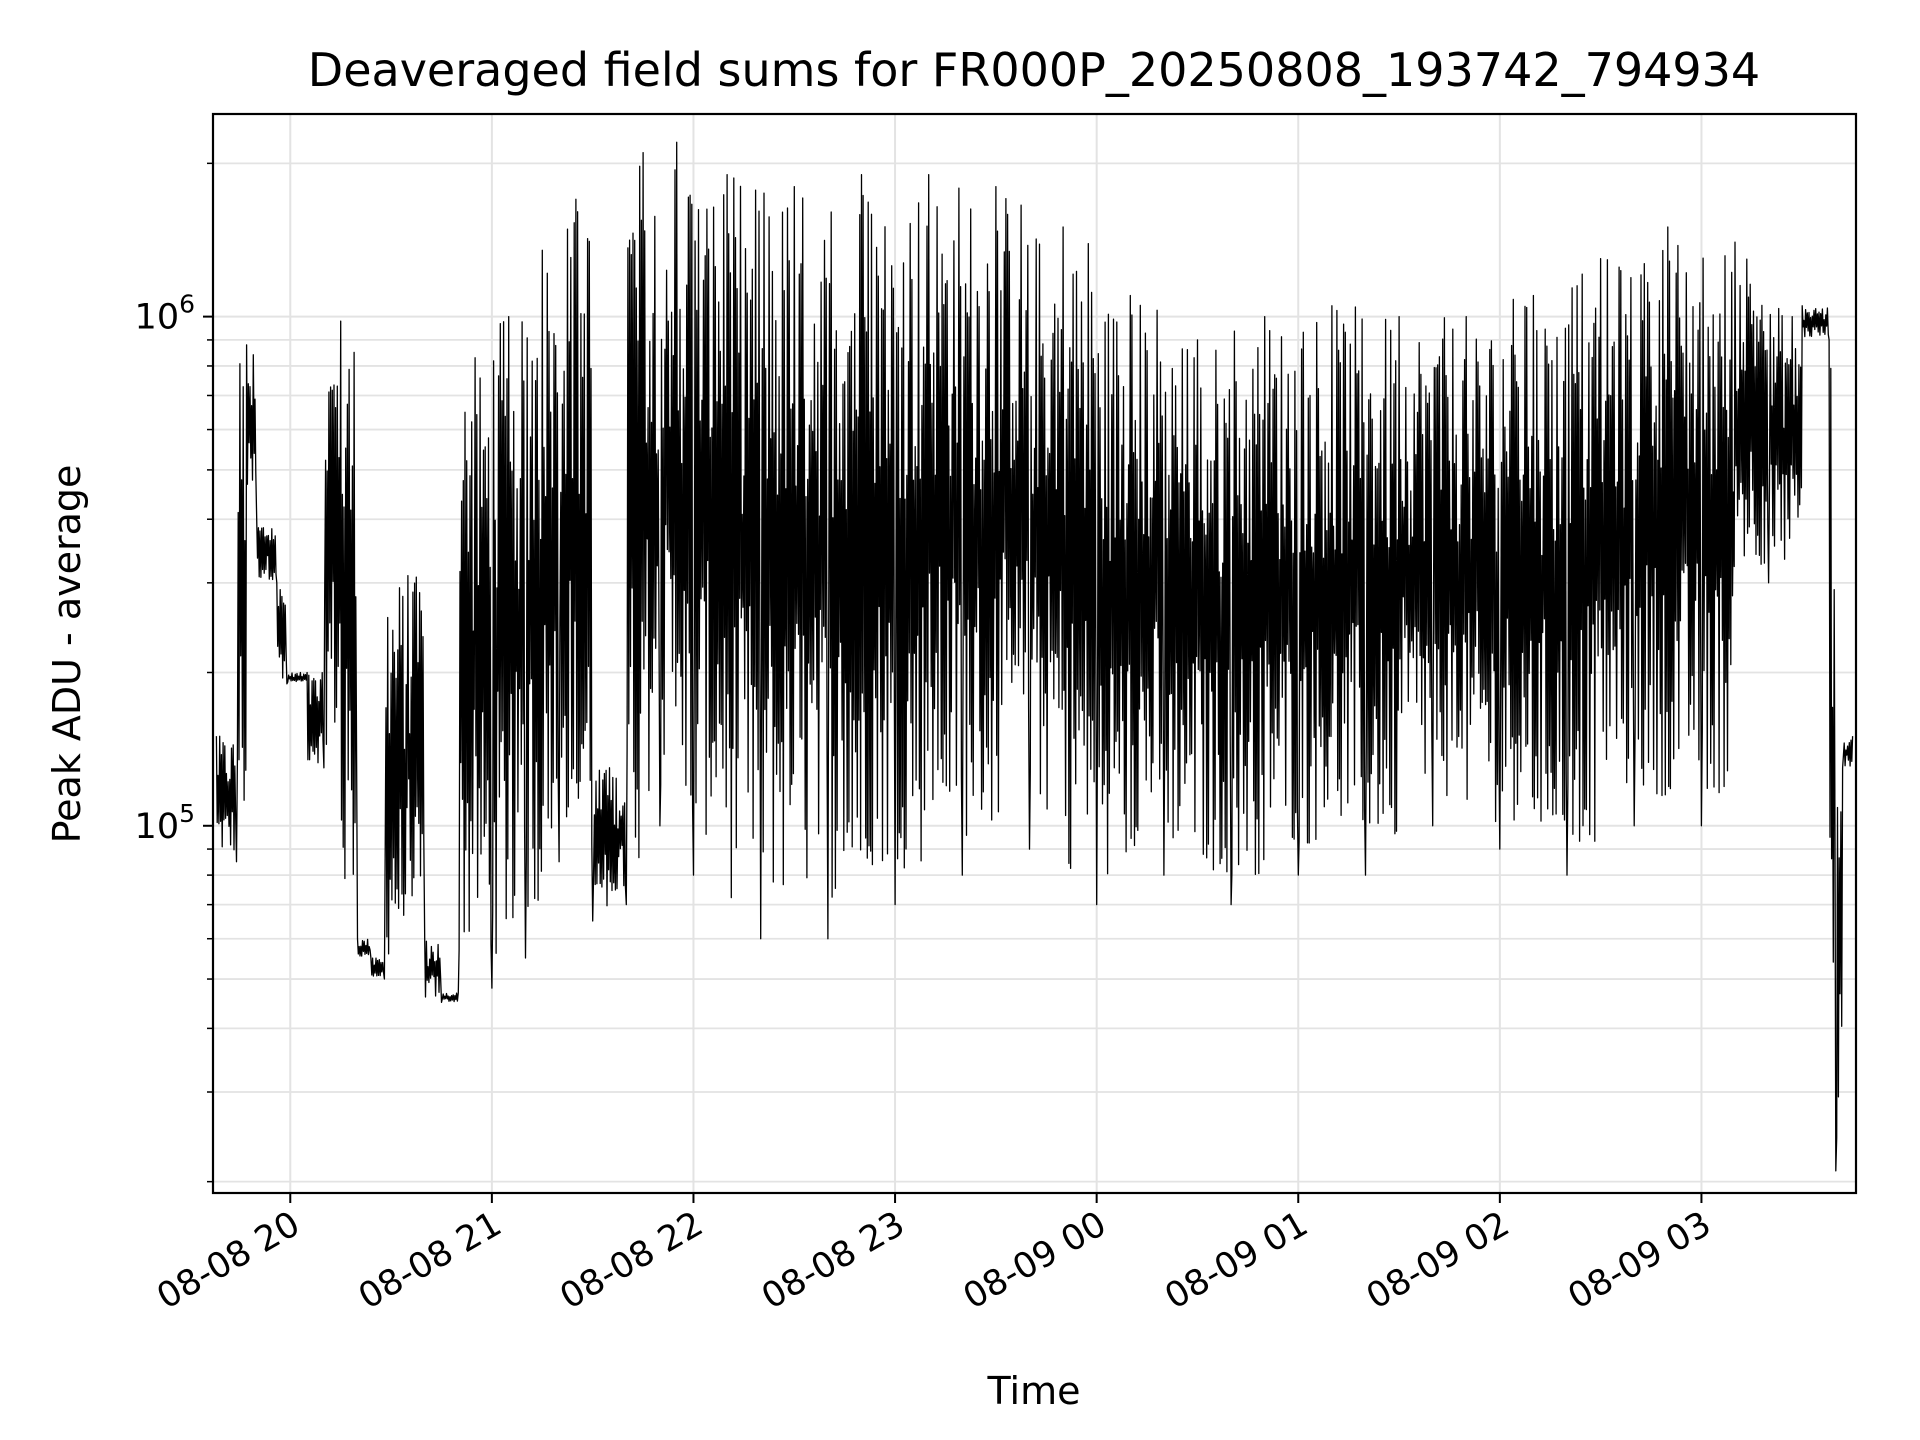  I want to click on y-tick-label: 10⁶, so click(165, 314).